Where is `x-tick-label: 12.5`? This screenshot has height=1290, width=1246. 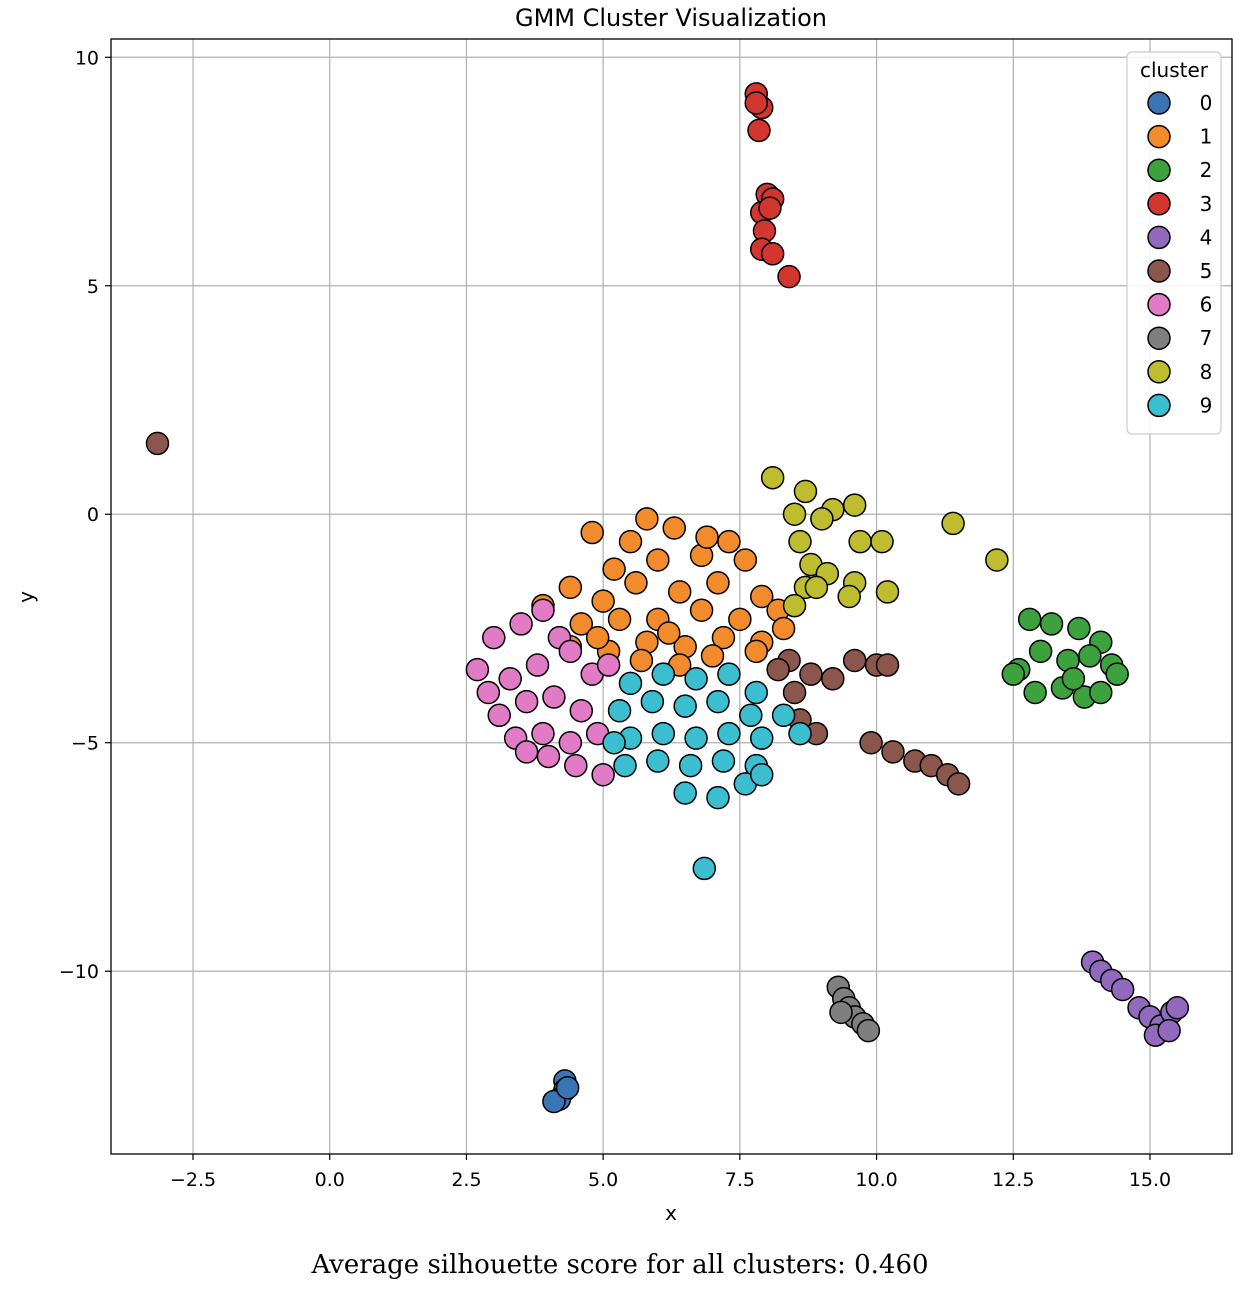 x-tick-label: 12.5 is located at coordinates (1013, 1180).